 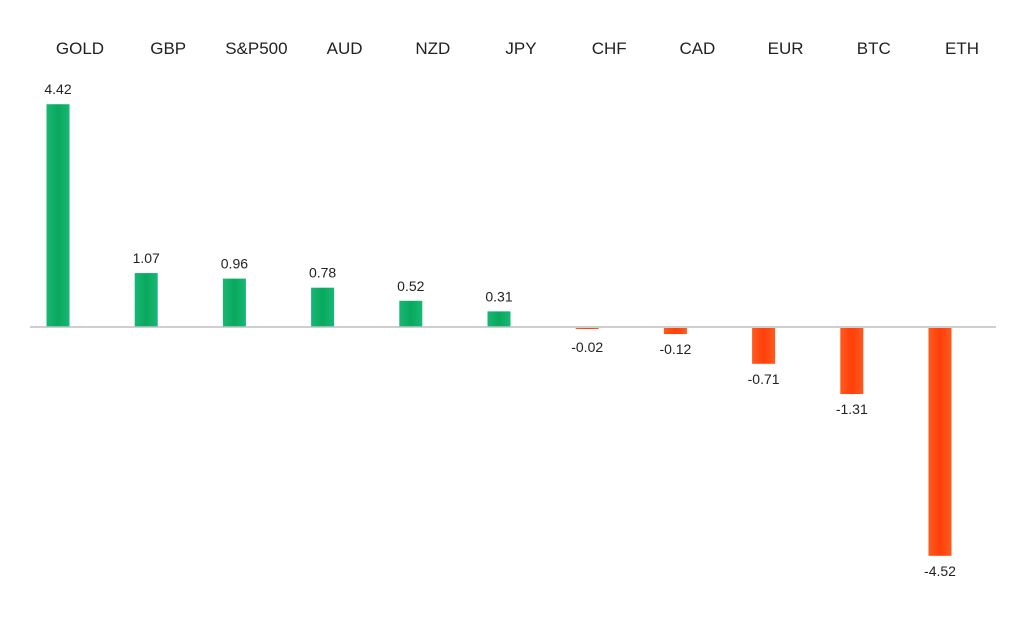 I want to click on category-labels: GOLD GBP S&P500 AUD NZD JPY CHF CAD EUR BTC ETH, so click(x=517, y=48).